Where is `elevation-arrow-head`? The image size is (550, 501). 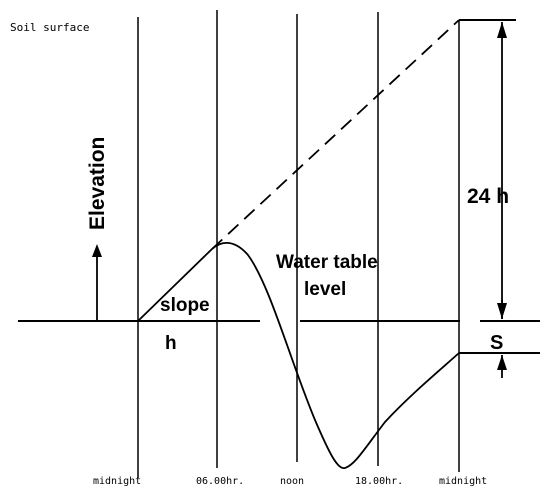 elevation-arrow-head is located at coordinates (97, 250).